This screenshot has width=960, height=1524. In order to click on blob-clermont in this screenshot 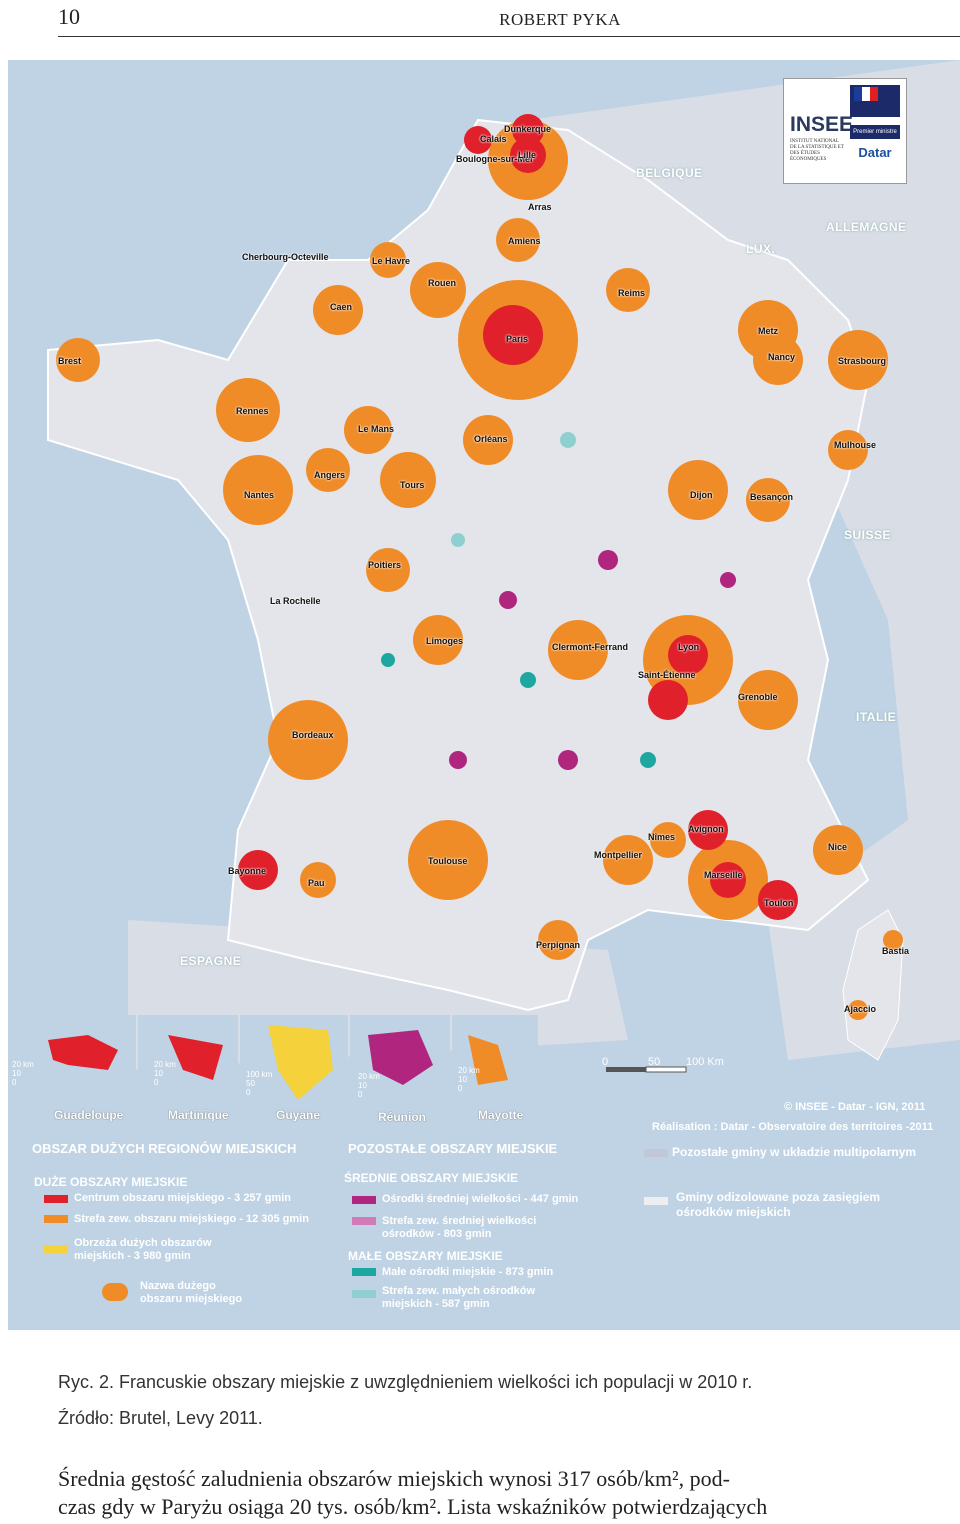, I will do `click(578, 650)`.